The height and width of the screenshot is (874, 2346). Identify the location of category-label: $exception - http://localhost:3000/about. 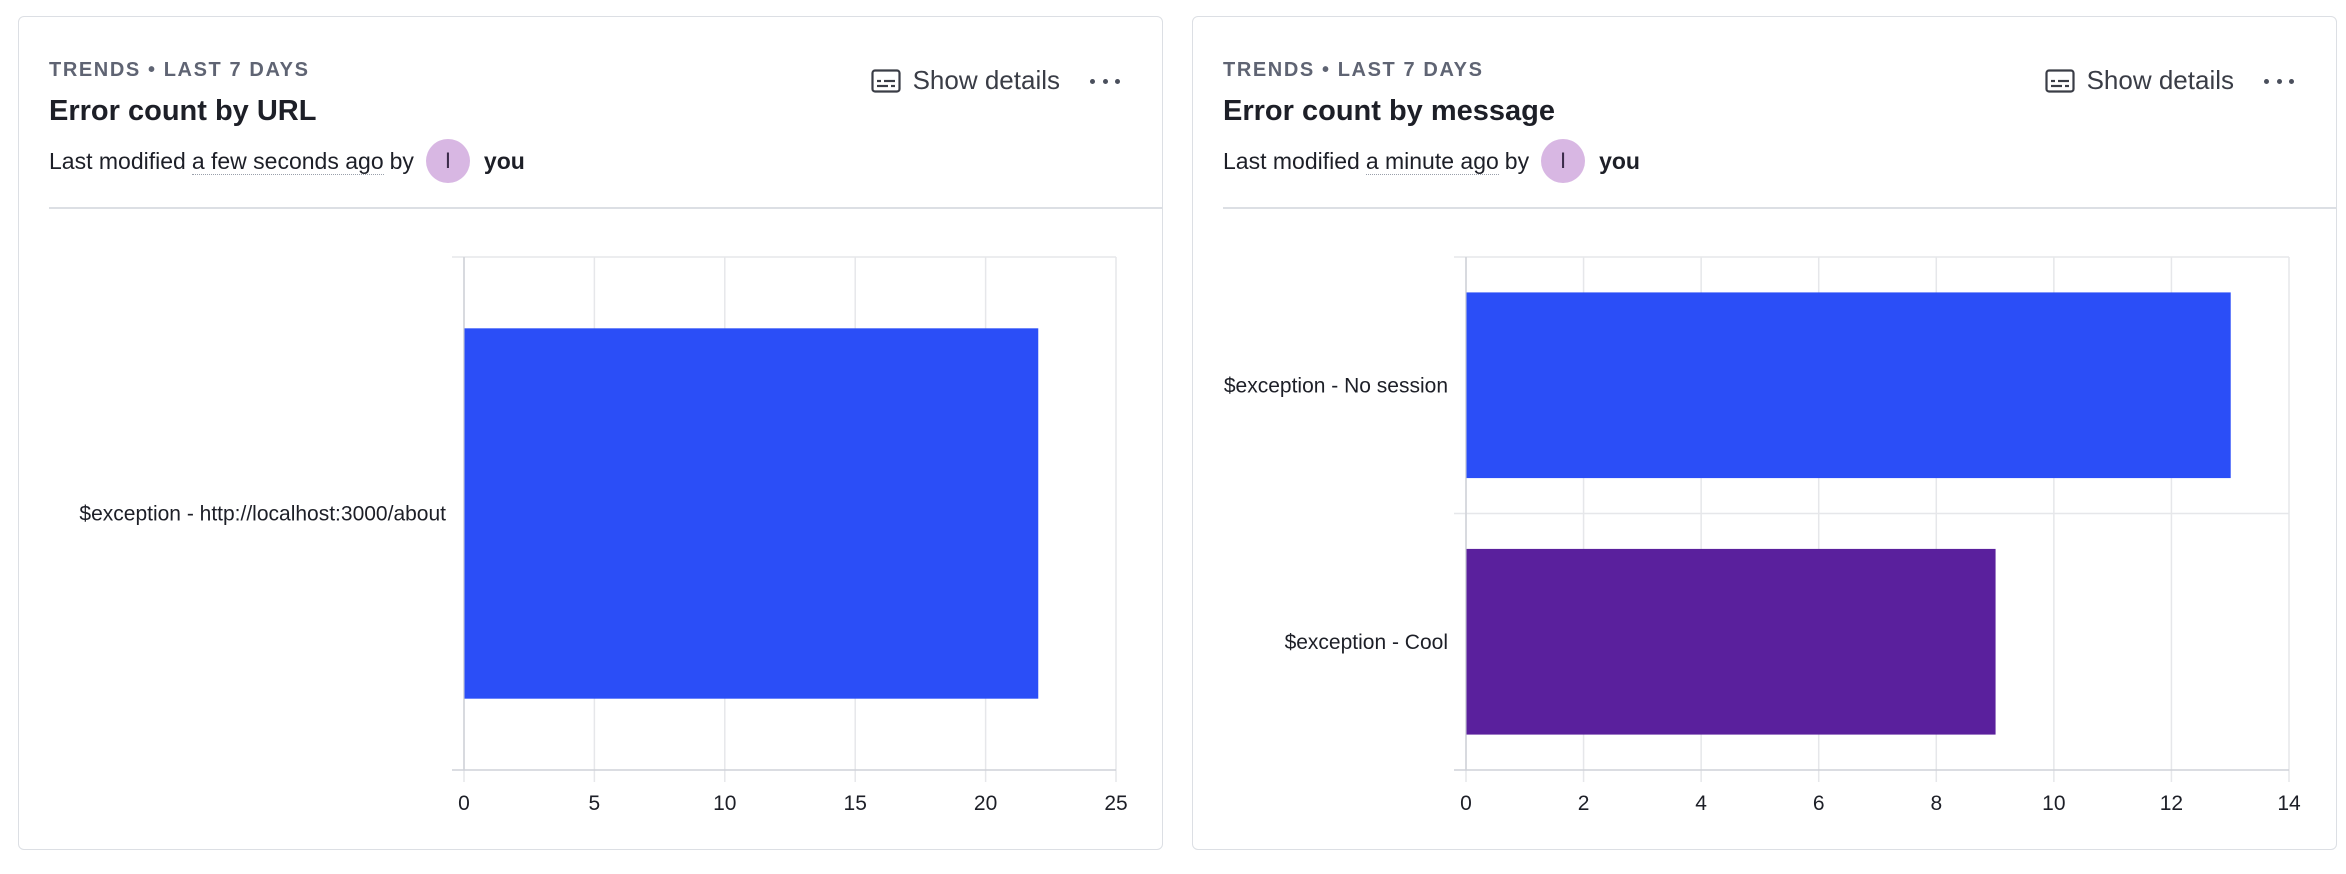
(262, 514).